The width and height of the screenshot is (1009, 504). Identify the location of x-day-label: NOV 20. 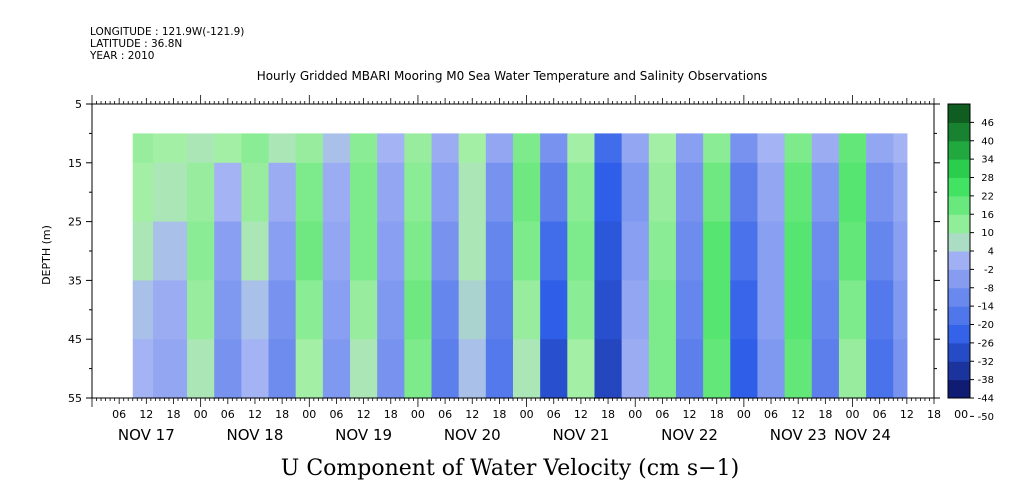
(472, 435).